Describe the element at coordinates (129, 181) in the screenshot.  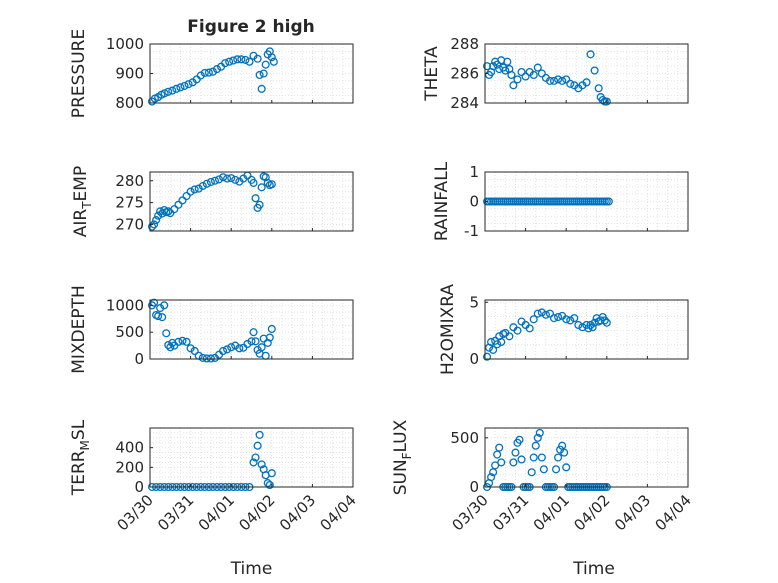
I see `y-tick-label: 280` at that location.